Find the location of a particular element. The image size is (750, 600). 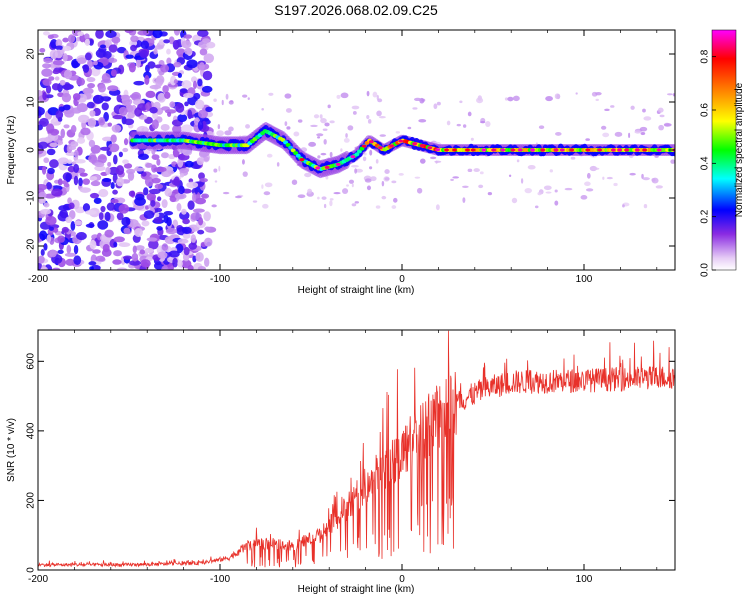

colorbar-label: Normalized spectral amplitude is located at coordinates (739, 149).